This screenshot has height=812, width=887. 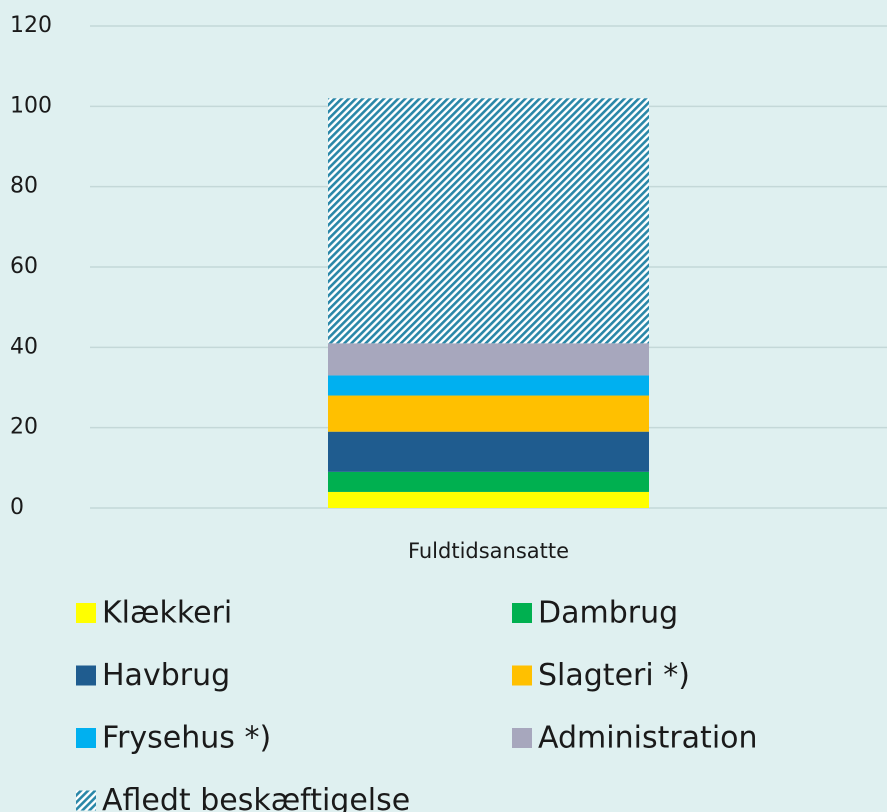 I want to click on y-tick-label: 120, so click(x=31, y=25).